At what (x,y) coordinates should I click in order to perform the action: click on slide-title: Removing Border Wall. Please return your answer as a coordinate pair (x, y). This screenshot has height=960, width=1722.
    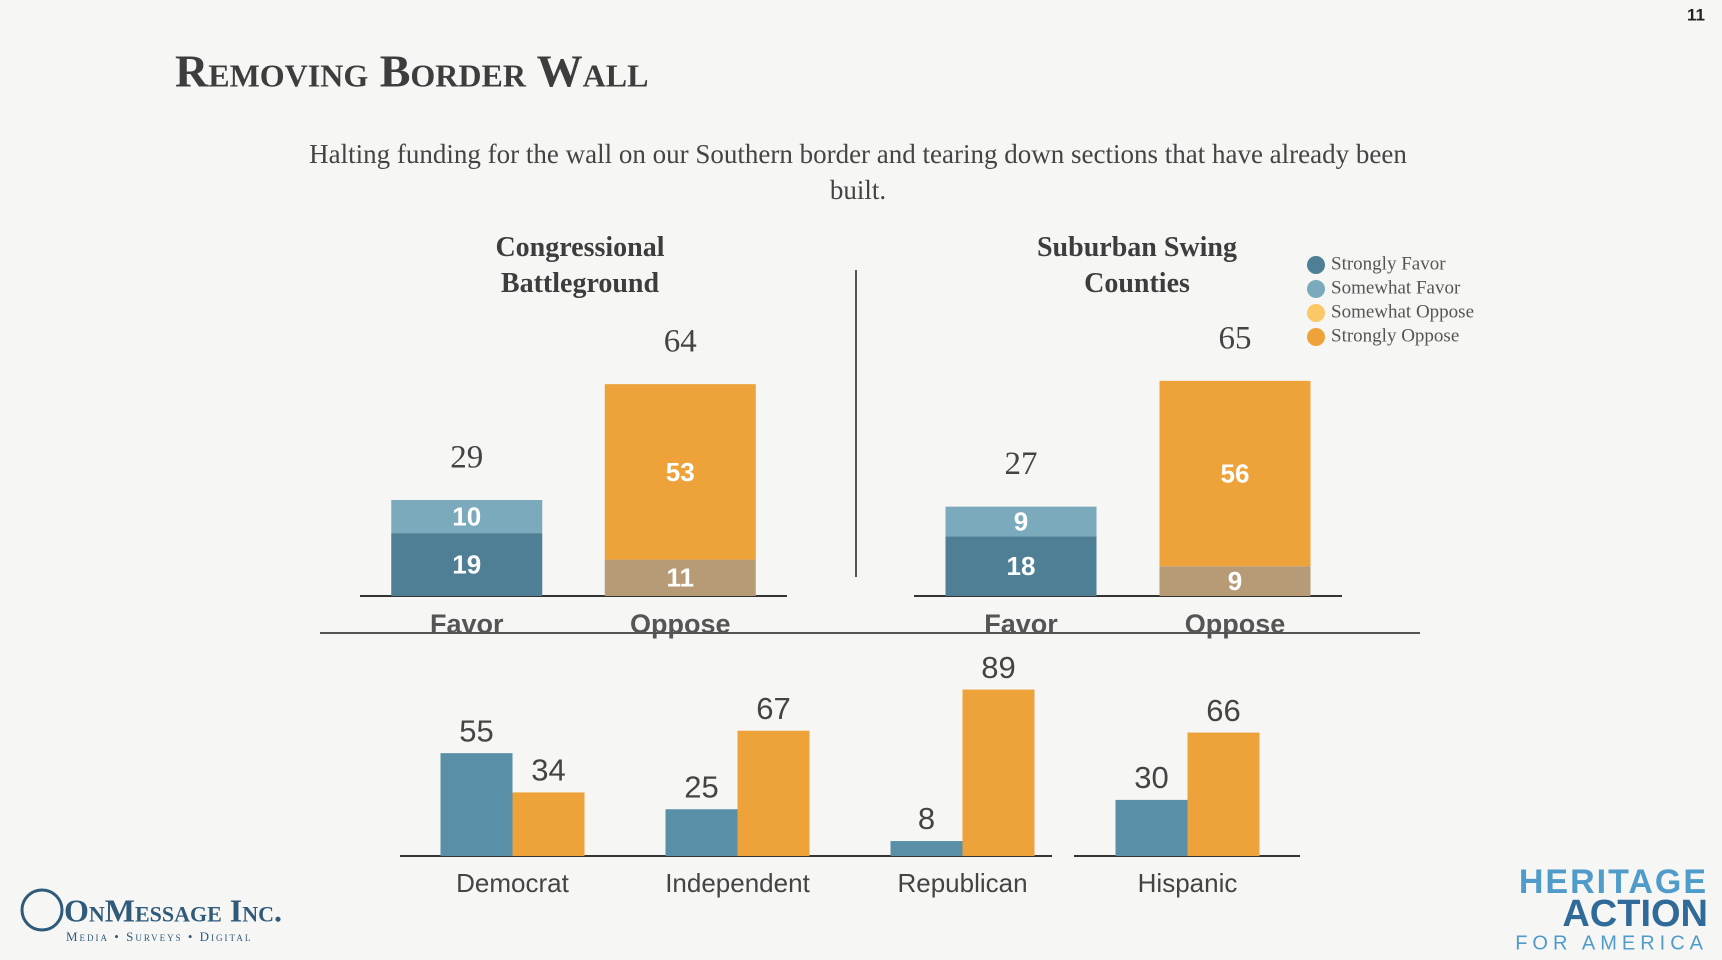
    Looking at the image, I should click on (411, 71).